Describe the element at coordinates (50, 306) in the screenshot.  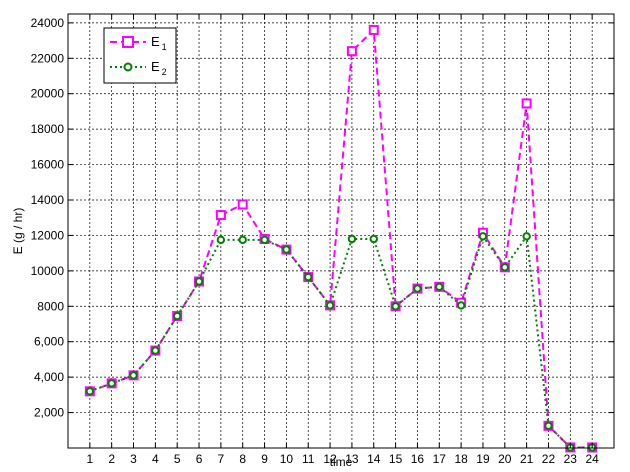
I see `y-tick-label: 8000` at that location.